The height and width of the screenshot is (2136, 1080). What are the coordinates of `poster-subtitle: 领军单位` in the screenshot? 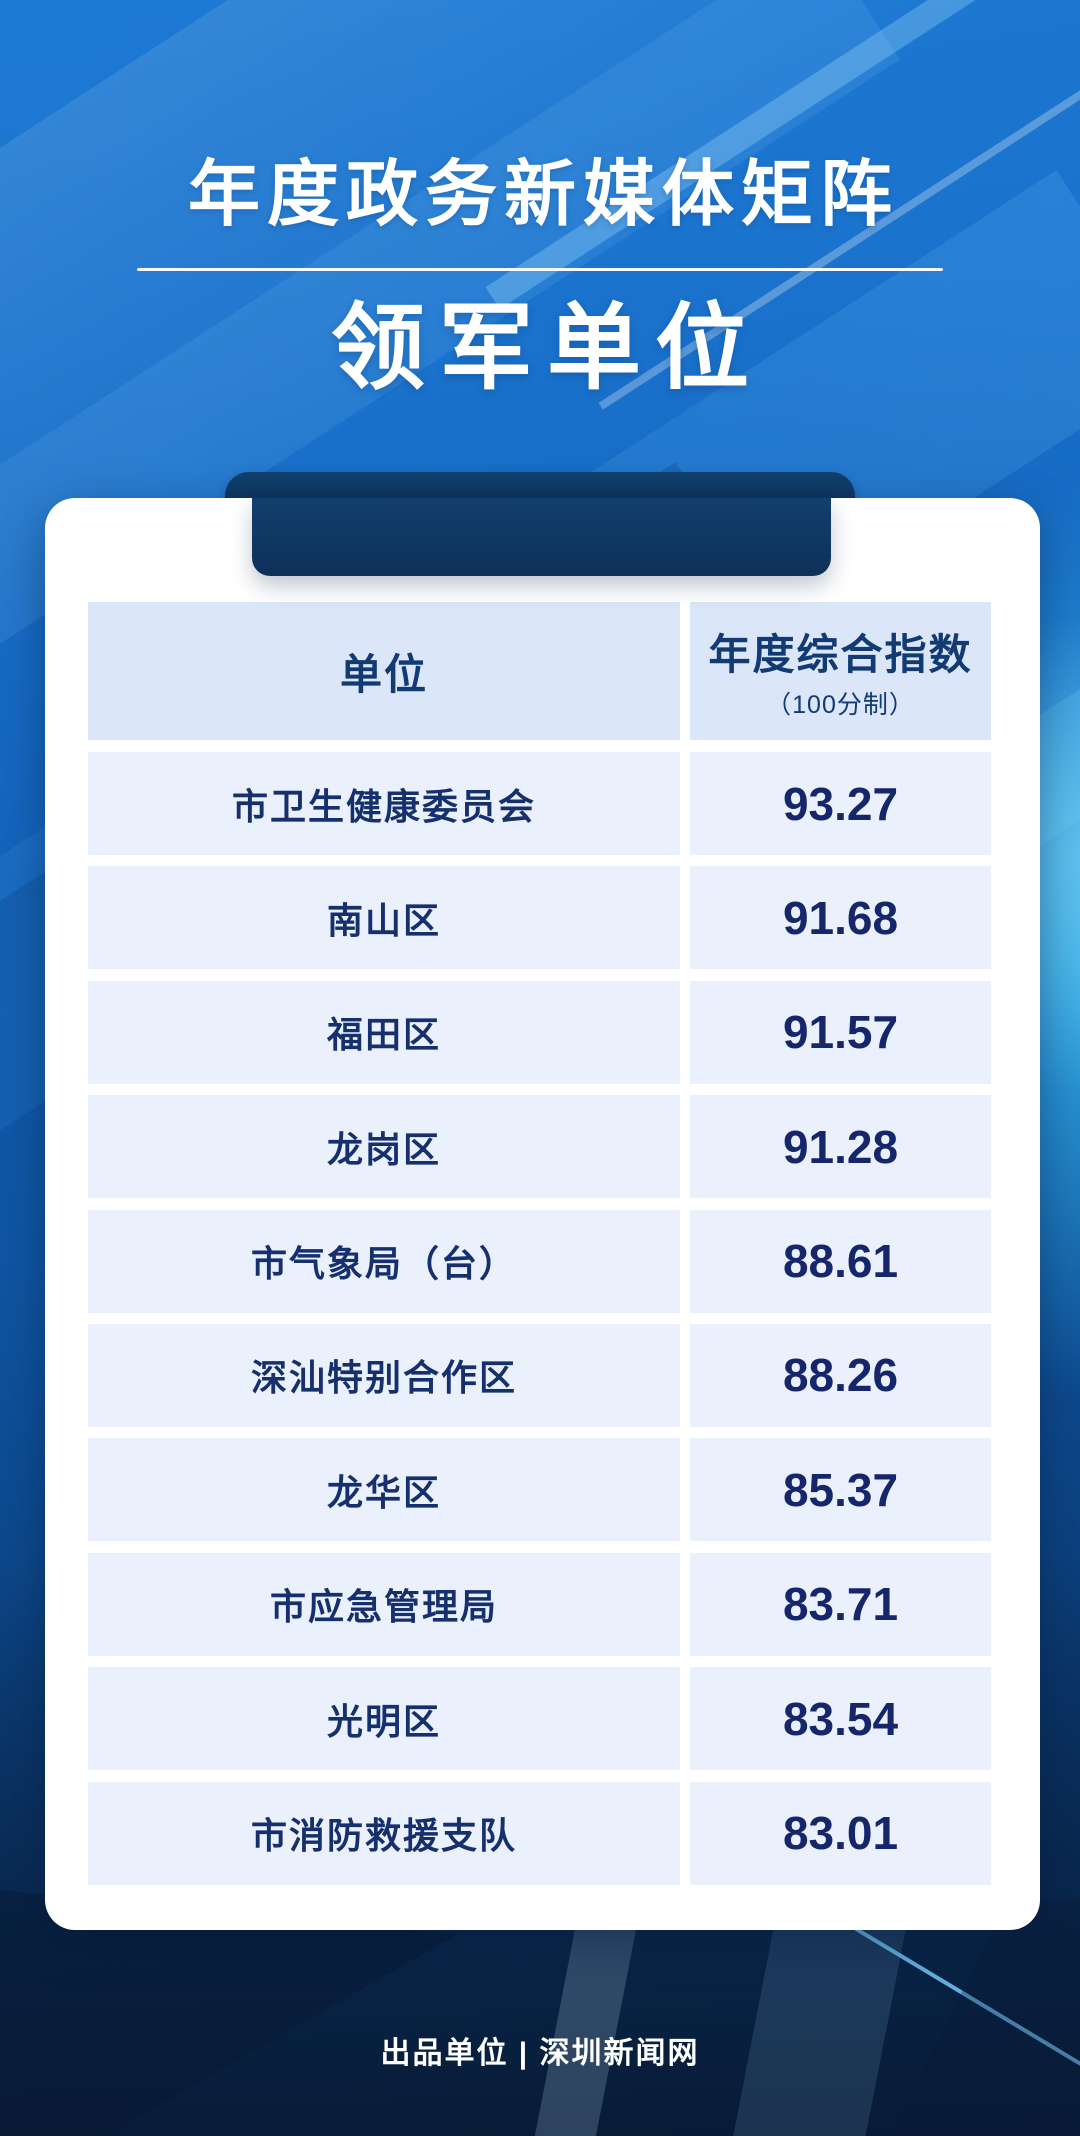 It's located at (546, 347).